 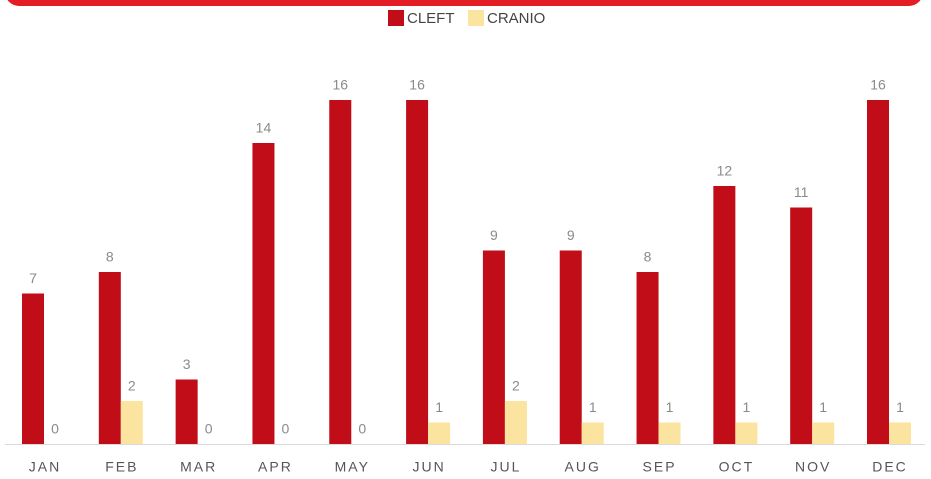 What do you see at coordinates (890, 467) in the screenshot?
I see `x-tick-label: DEC` at bounding box center [890, 467].